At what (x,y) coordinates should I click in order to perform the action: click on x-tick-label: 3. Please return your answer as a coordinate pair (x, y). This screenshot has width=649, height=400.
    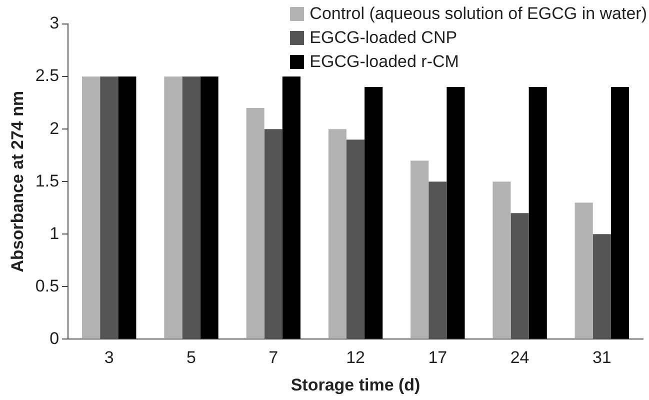
    Looking at the image, I should click on (109, 358).